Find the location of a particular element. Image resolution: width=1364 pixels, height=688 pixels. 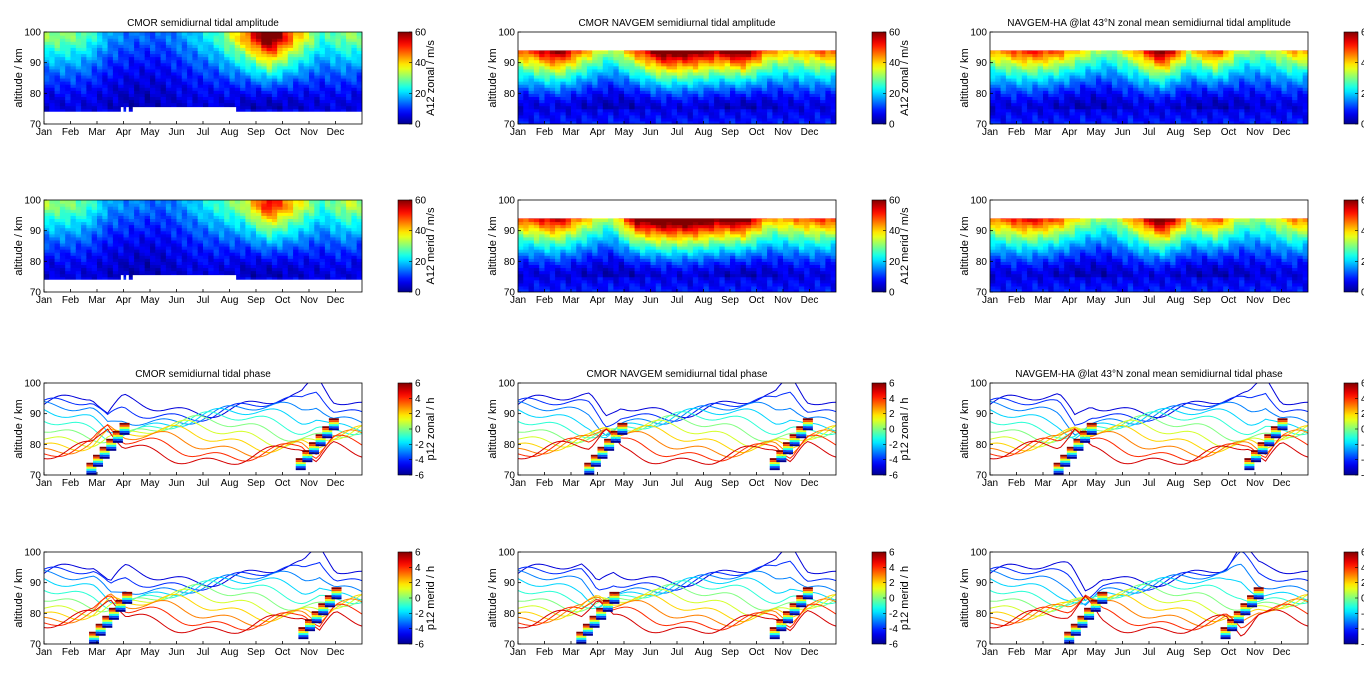

colorbar-label: A12 merid / m/s is located at coordinates (431, 246).